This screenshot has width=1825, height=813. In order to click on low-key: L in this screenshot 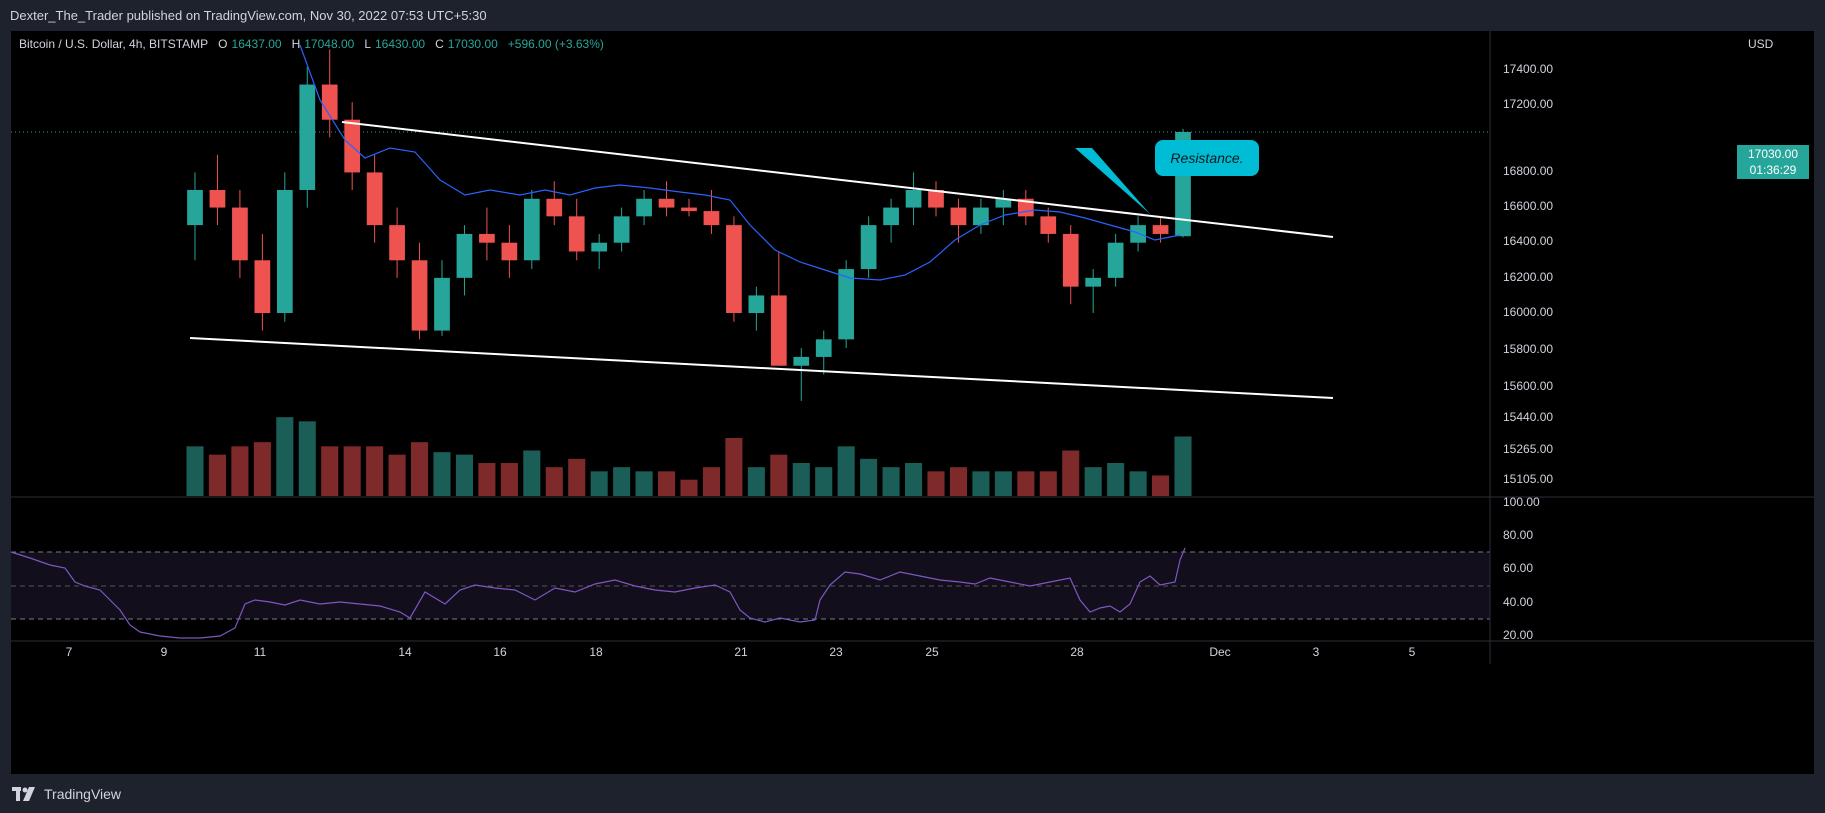, I will do `click(367, 44)`.